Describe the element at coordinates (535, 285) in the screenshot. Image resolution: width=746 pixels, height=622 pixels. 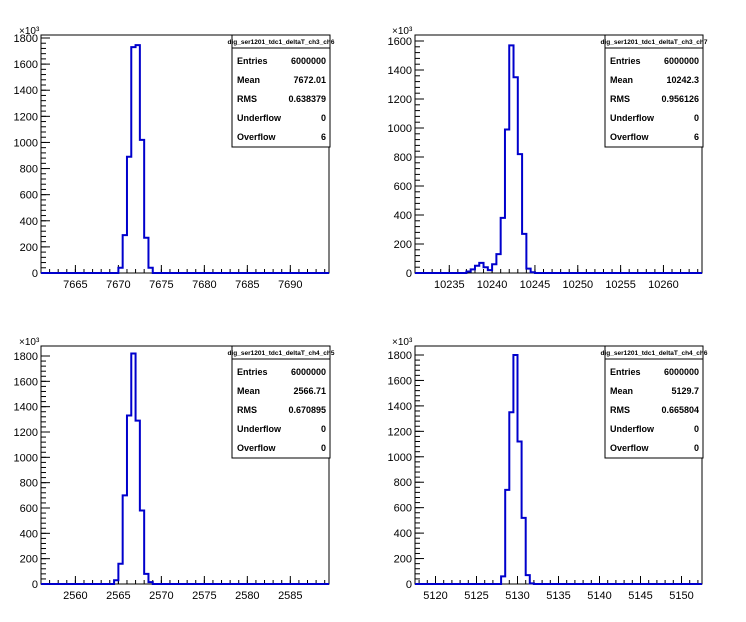
I see `x-tick-label: 10245` at that location.